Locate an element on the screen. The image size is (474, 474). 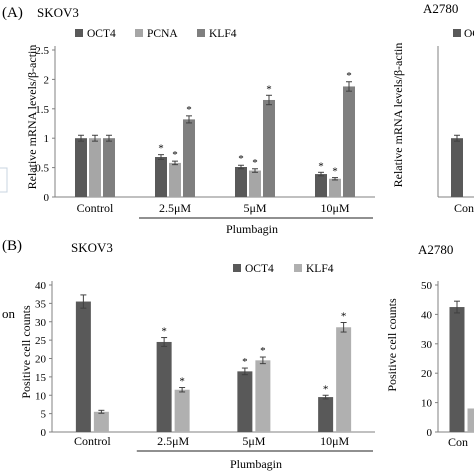
y-tick-label: 2.5 is located at coordinates (42, 51).